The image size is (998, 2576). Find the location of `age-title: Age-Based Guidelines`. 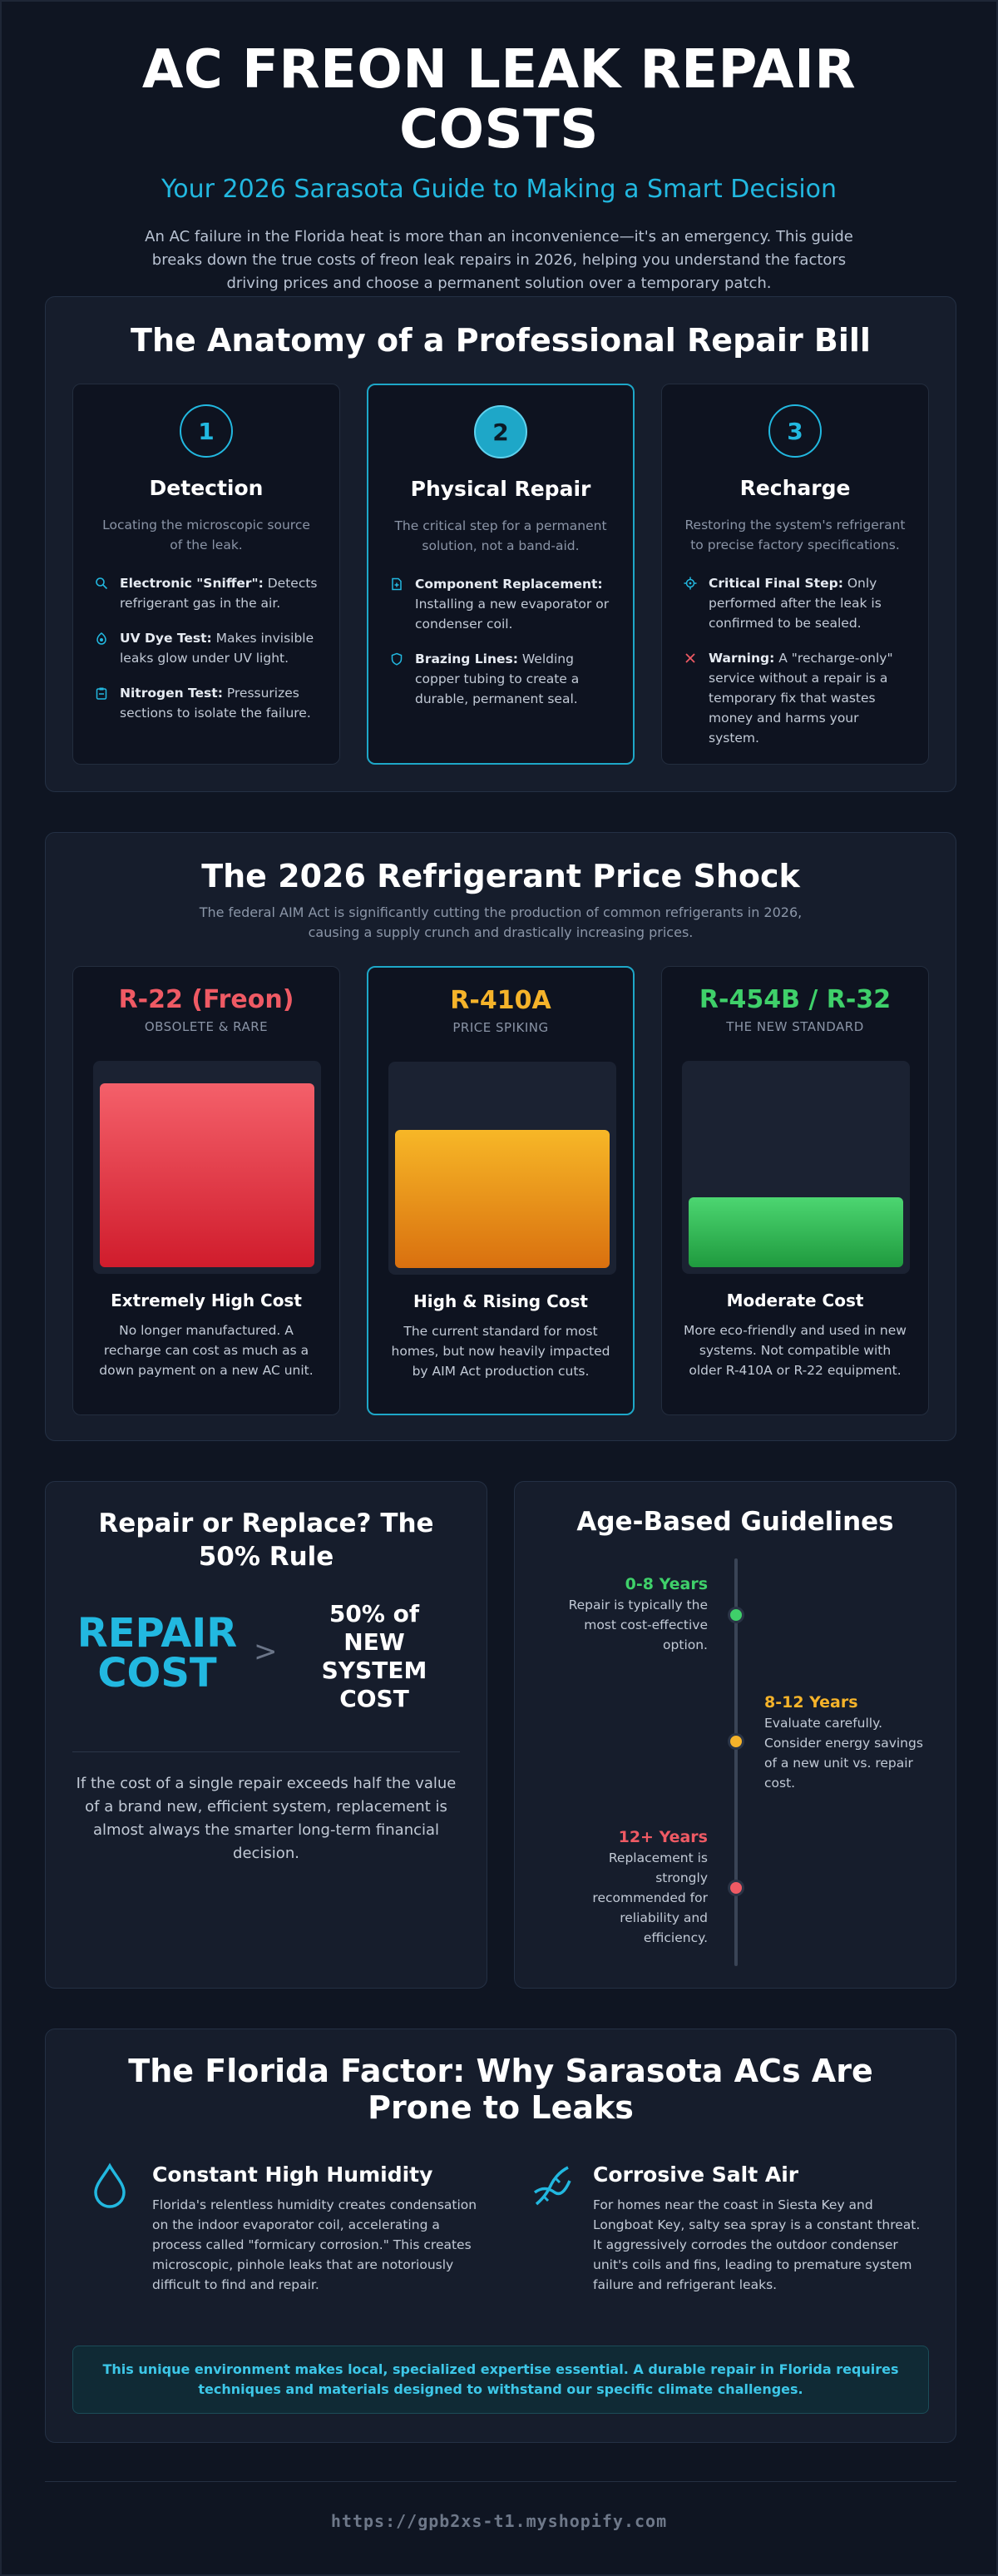

age-title: Age-Based Guidelines is located at coordinates (735, 1522).